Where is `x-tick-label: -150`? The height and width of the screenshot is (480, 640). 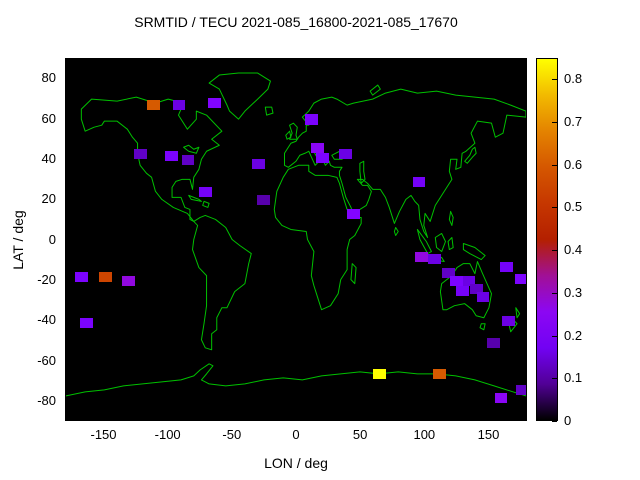
x-tick-label: -150 is located at coordinates (103, 434).